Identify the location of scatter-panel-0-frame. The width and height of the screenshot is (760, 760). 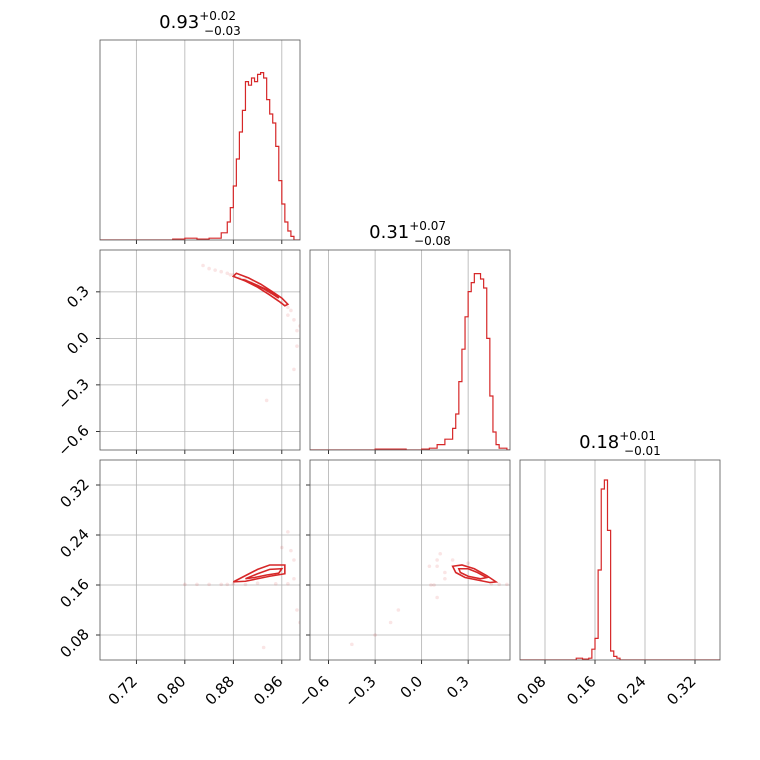
(200, 350).